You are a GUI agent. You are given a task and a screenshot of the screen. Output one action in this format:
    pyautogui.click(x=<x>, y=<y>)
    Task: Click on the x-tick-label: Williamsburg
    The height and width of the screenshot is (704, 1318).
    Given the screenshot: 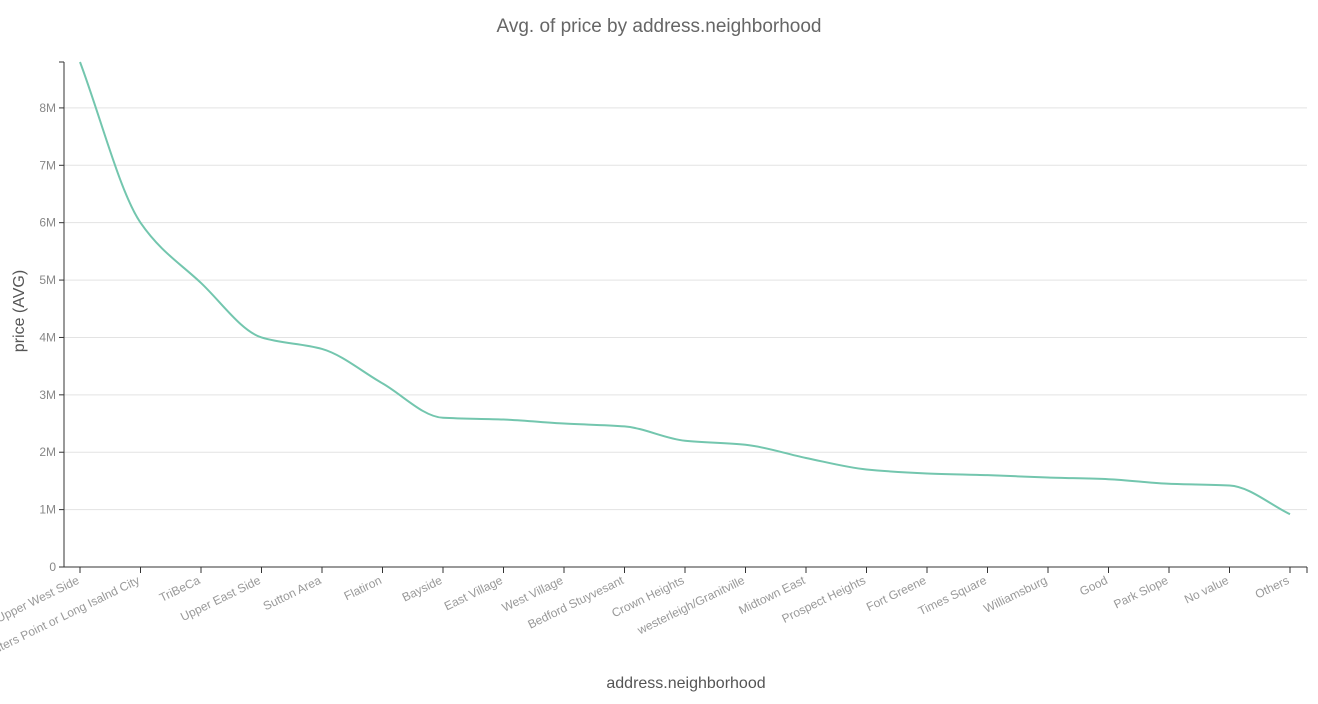 What is the action you would take?
    pyautogui.click(x=1015, y=594)
    